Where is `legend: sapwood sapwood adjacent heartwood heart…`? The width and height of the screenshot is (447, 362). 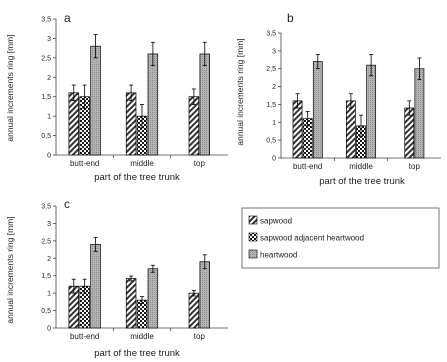 legend: sapwood sapwood adjacent heartwood heart… is located at coordinates (340, 238).